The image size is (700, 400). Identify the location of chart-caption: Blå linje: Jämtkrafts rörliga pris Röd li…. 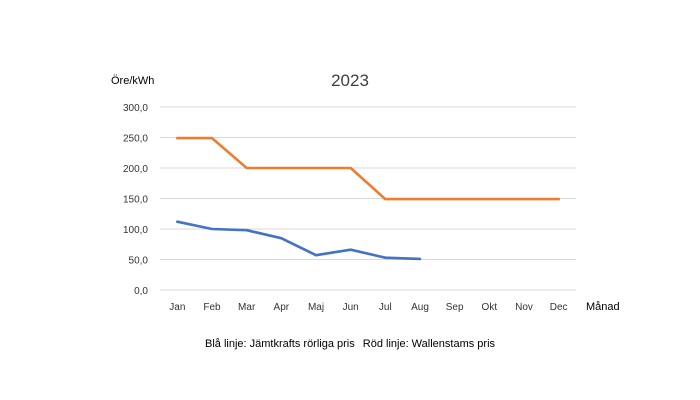
(350, 344).